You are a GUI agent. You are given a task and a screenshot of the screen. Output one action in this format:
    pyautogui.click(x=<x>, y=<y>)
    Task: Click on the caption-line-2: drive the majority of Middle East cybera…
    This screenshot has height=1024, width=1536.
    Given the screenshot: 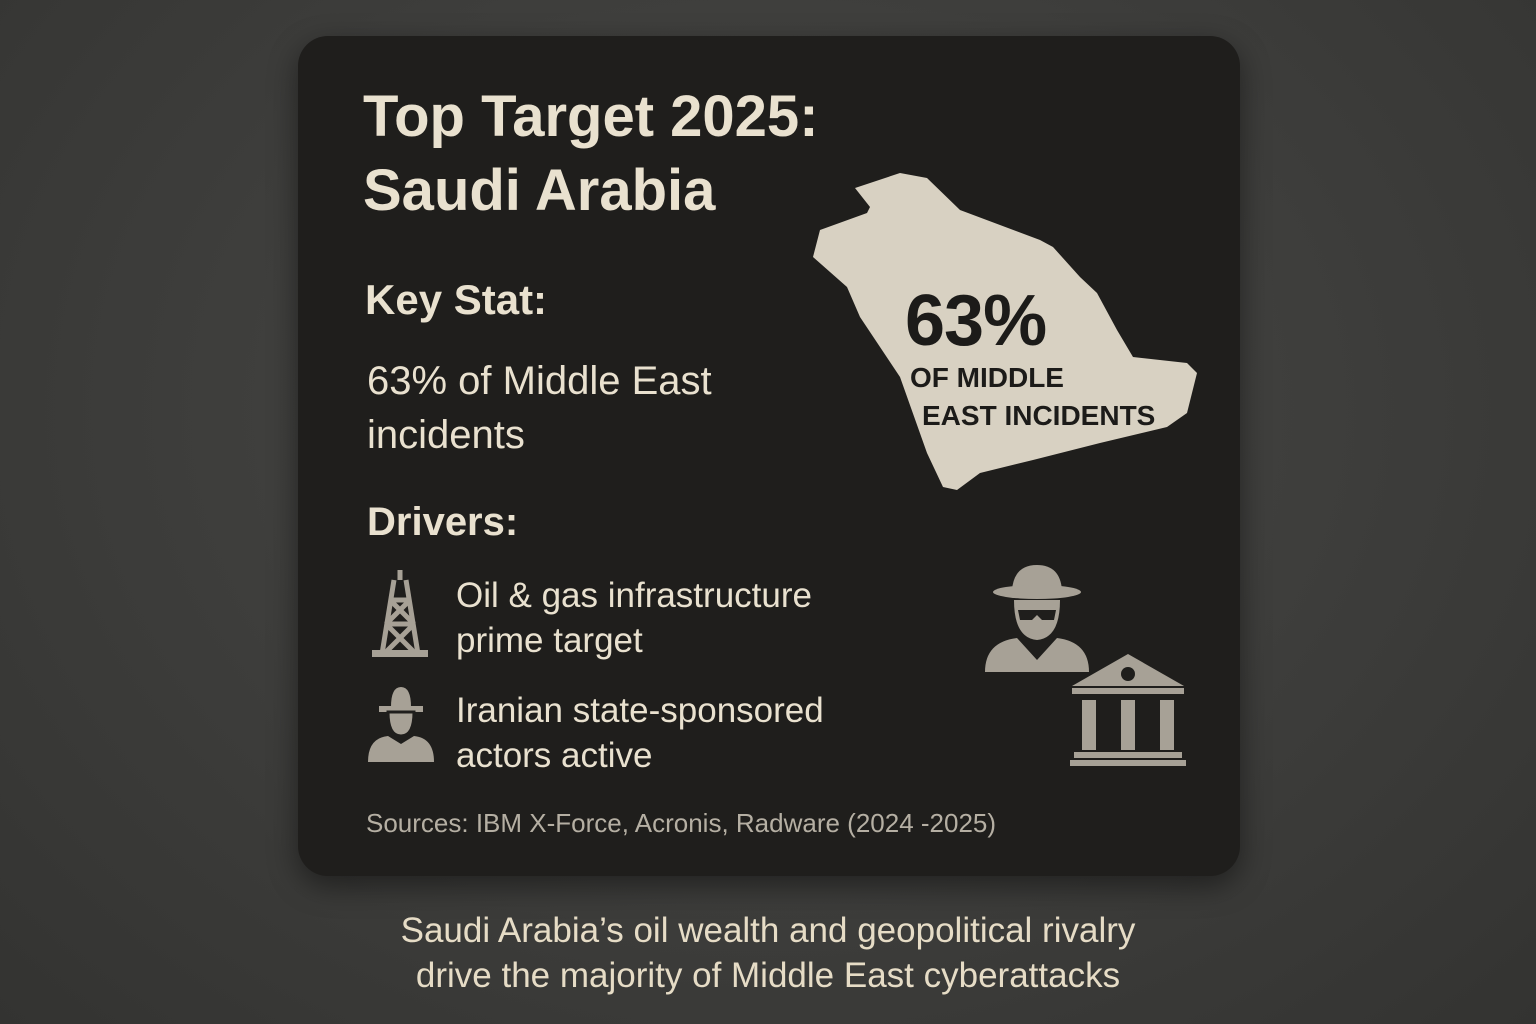 What is the action you would take?
    pyautogui.click(x=768, y=975)
    